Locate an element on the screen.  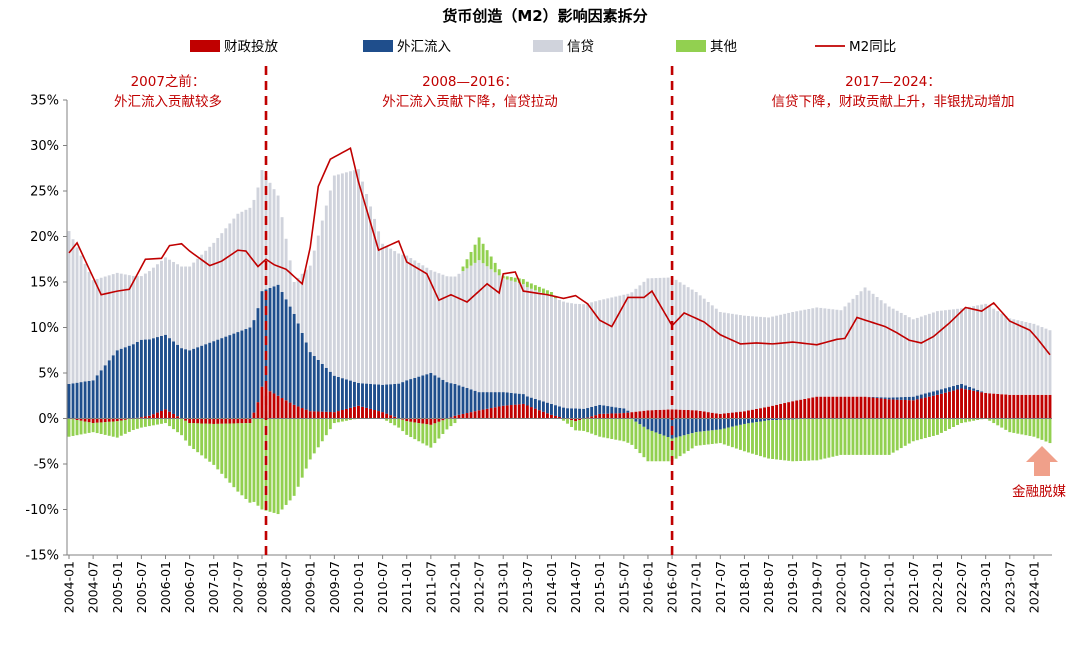
y-tick-label: 5% is located at coordinates (48, 374).